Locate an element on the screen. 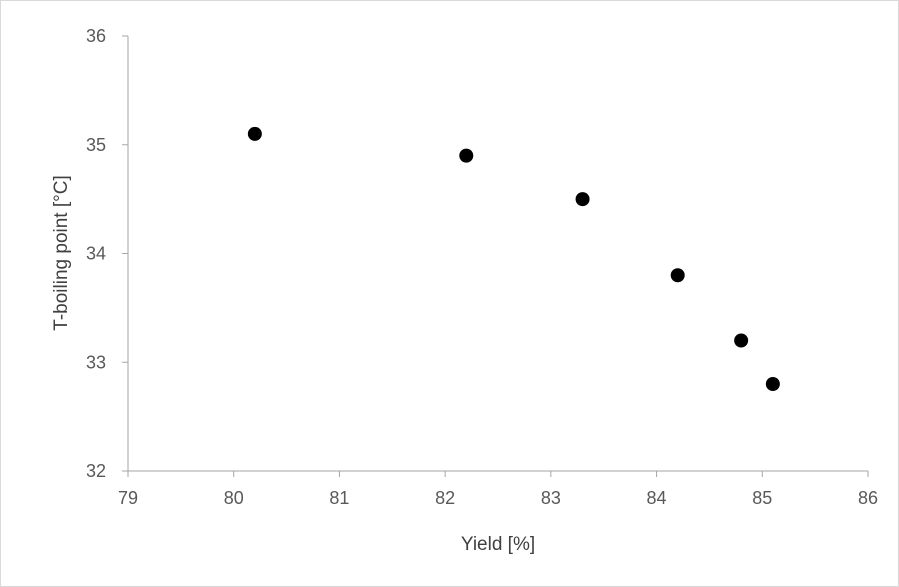  x-tick-label: 80 is located at coordinates (234, 498).